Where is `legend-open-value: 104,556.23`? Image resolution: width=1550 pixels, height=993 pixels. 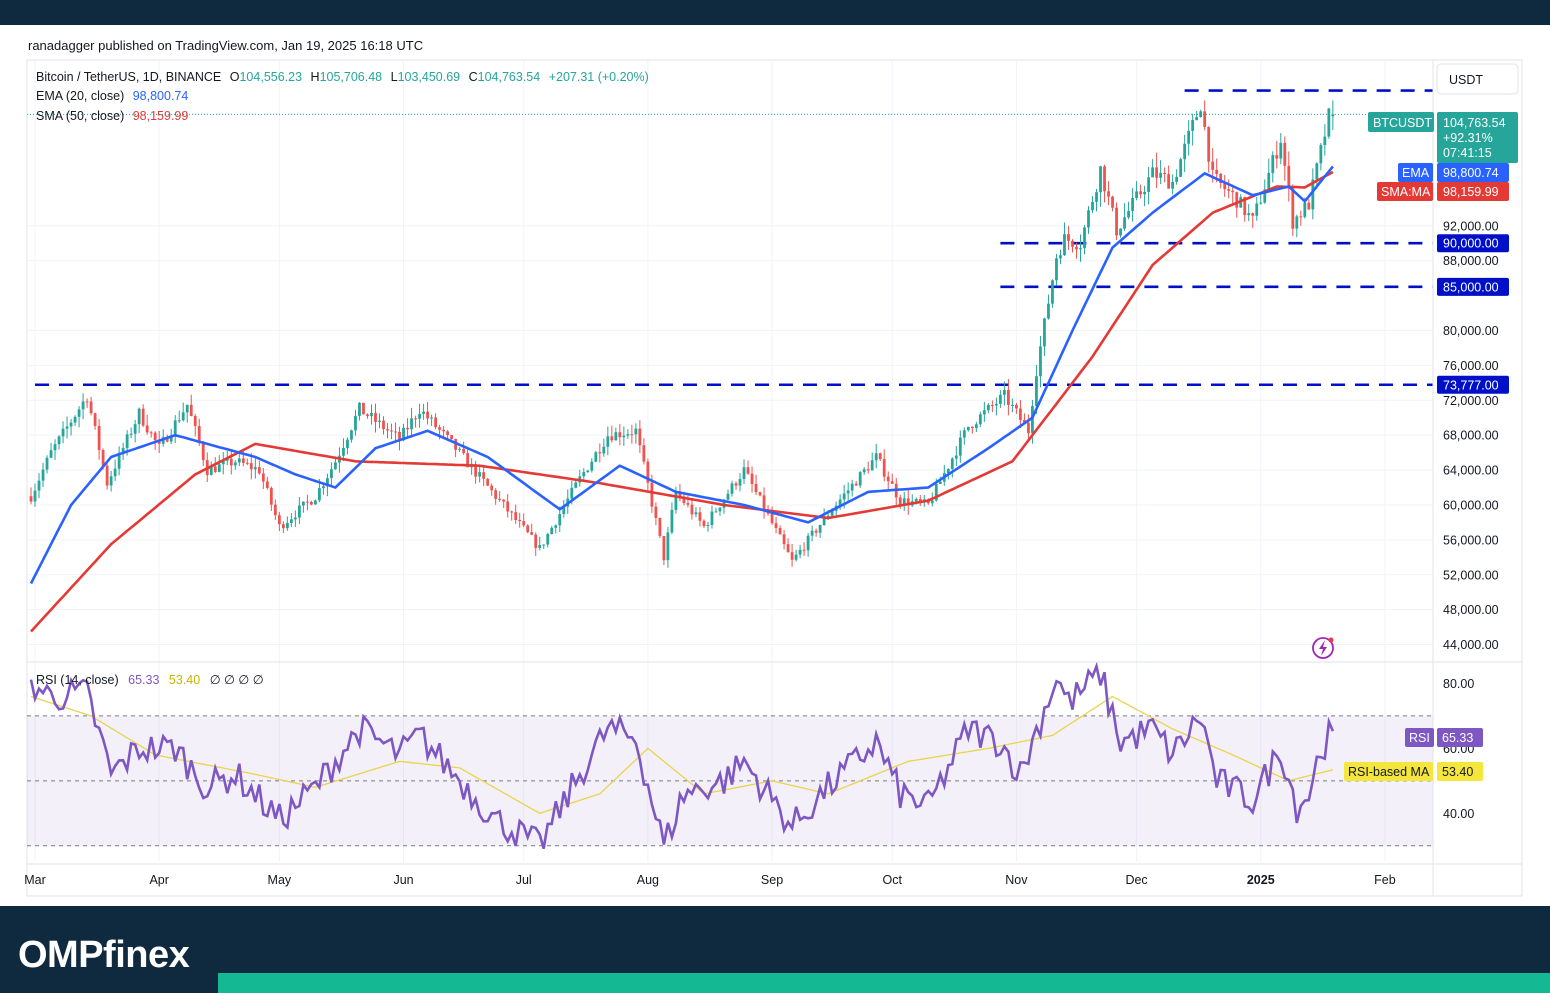
legend-open-value: 104,556.23 is located at coordinates (270, 77).